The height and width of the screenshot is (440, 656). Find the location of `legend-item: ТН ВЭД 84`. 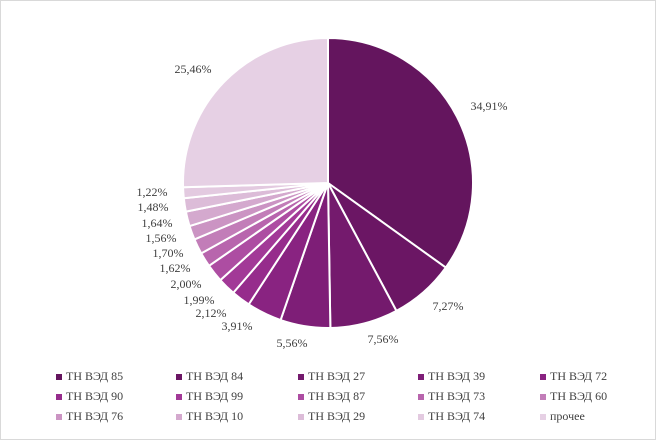

legend-item: ТН ВЭД 84 is located at coordinates (209, 376).